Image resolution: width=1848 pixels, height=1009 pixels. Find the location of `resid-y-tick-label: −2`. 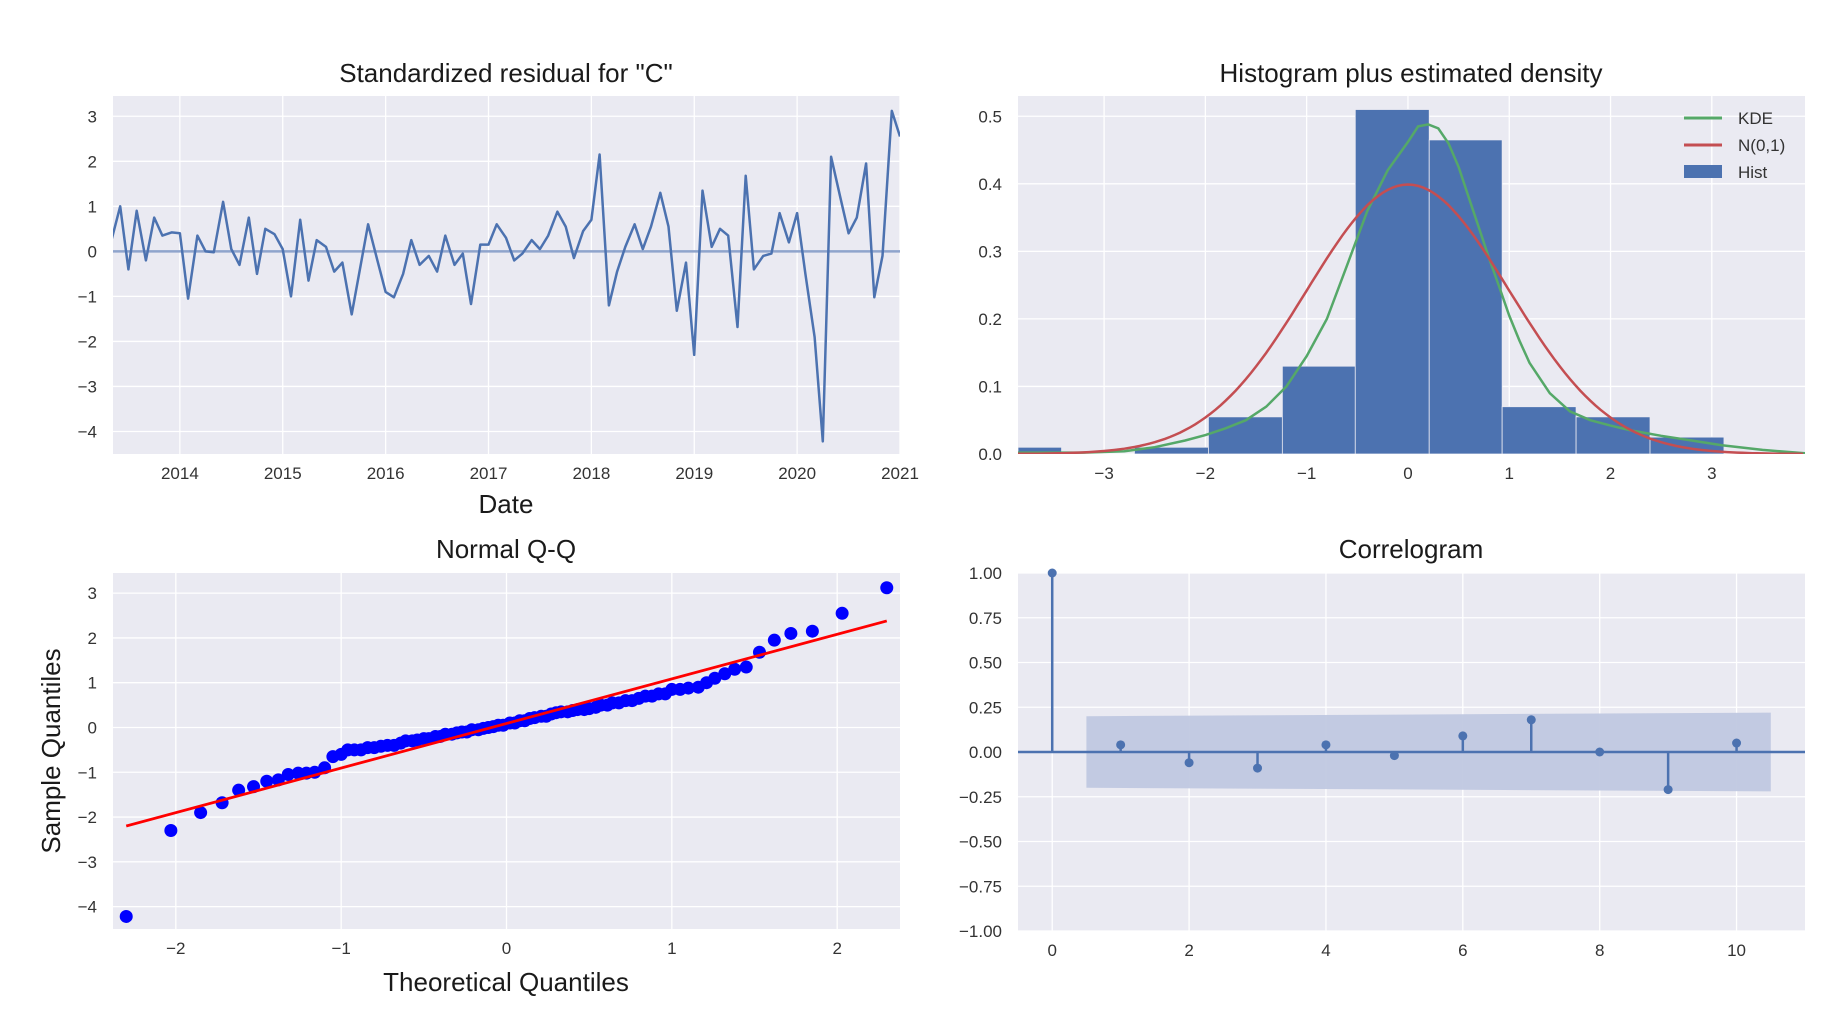

resid-y-tick-label: −2 is located at coordinates (87, 341).